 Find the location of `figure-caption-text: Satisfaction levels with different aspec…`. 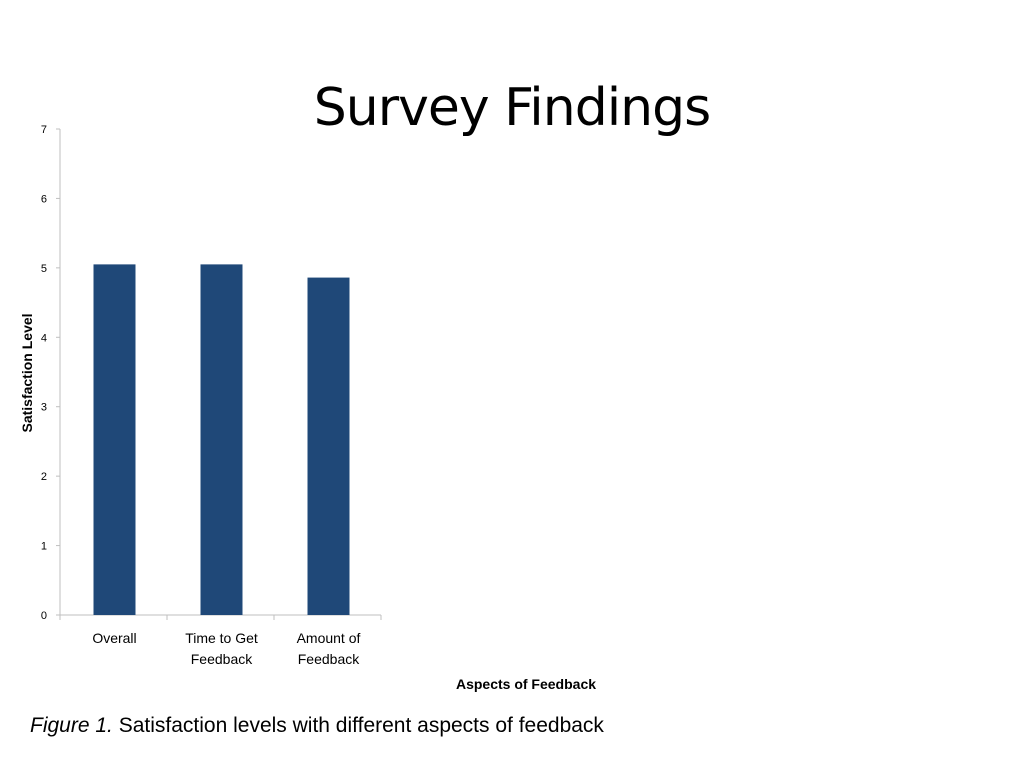

figure-caption-text: Satisfaction levels with different aspec… is located at coordinates (358, 725).